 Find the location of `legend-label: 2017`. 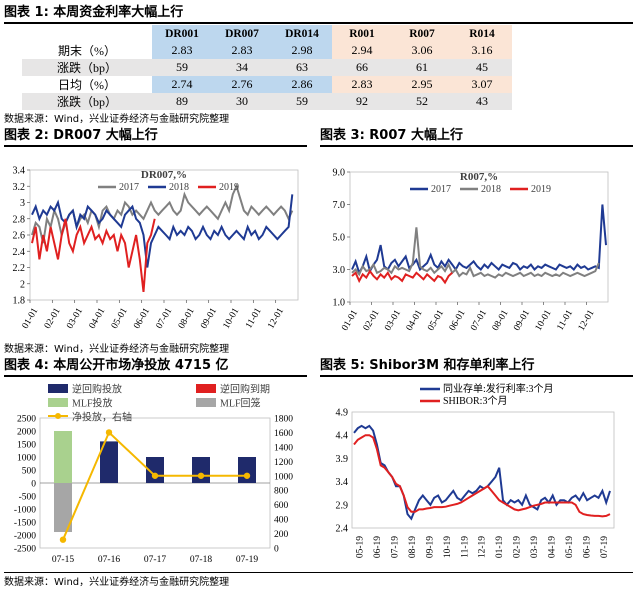

legend-label: 2017 is located at coordinates (129, 187).